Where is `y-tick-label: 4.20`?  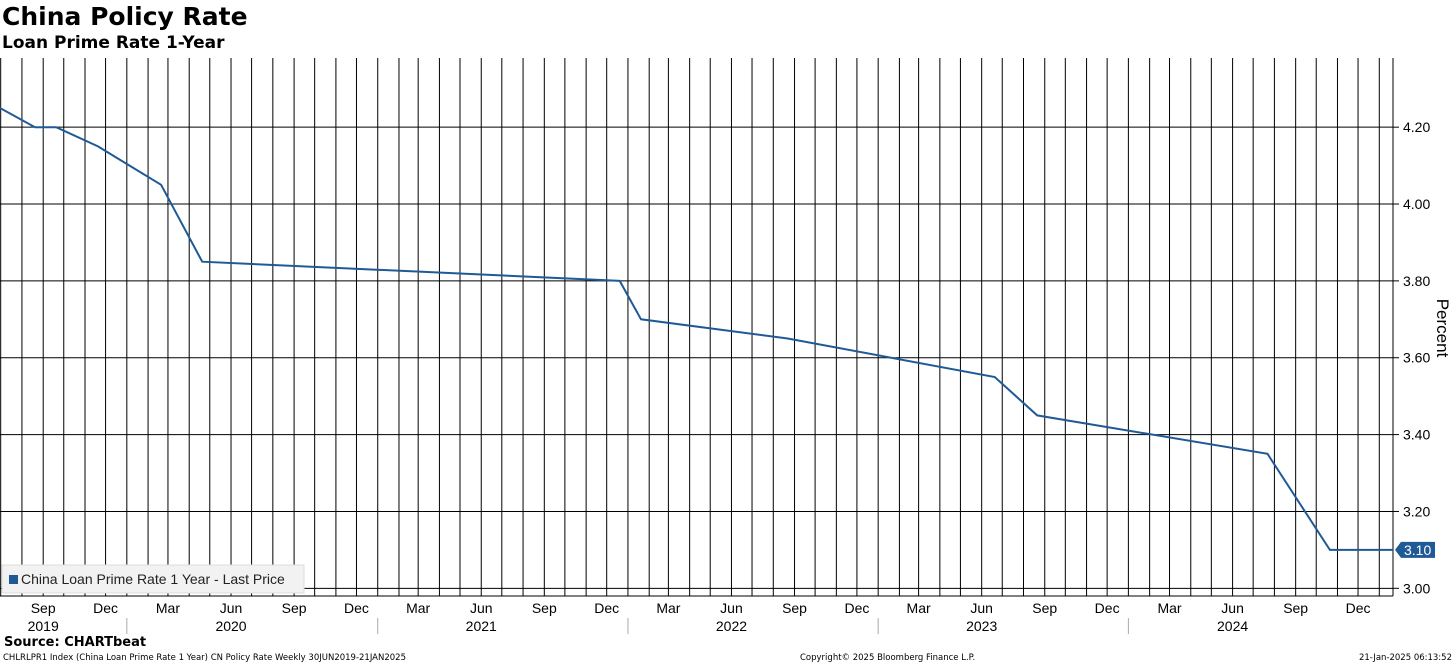
y-tick-label: 4.20 is located at coordinates (1416, 127).